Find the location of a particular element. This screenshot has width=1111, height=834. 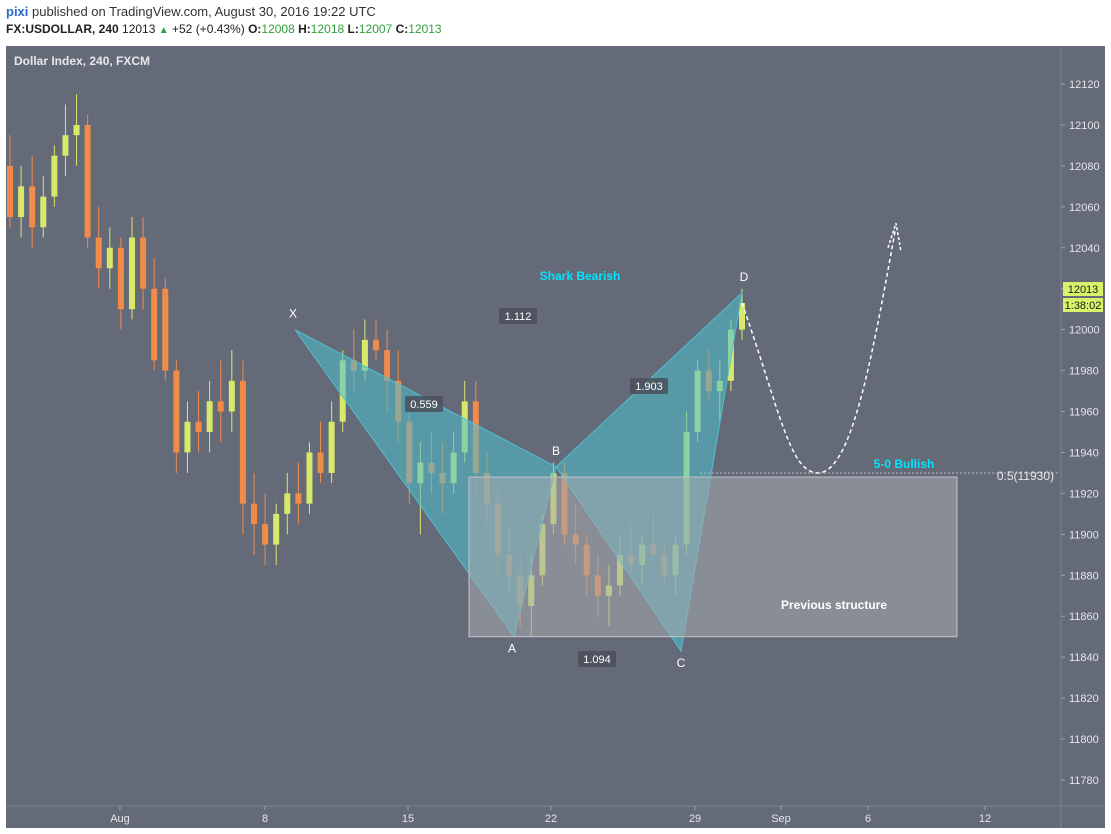

ratio-ab: 0.559 is located at coordinates (424, 405).